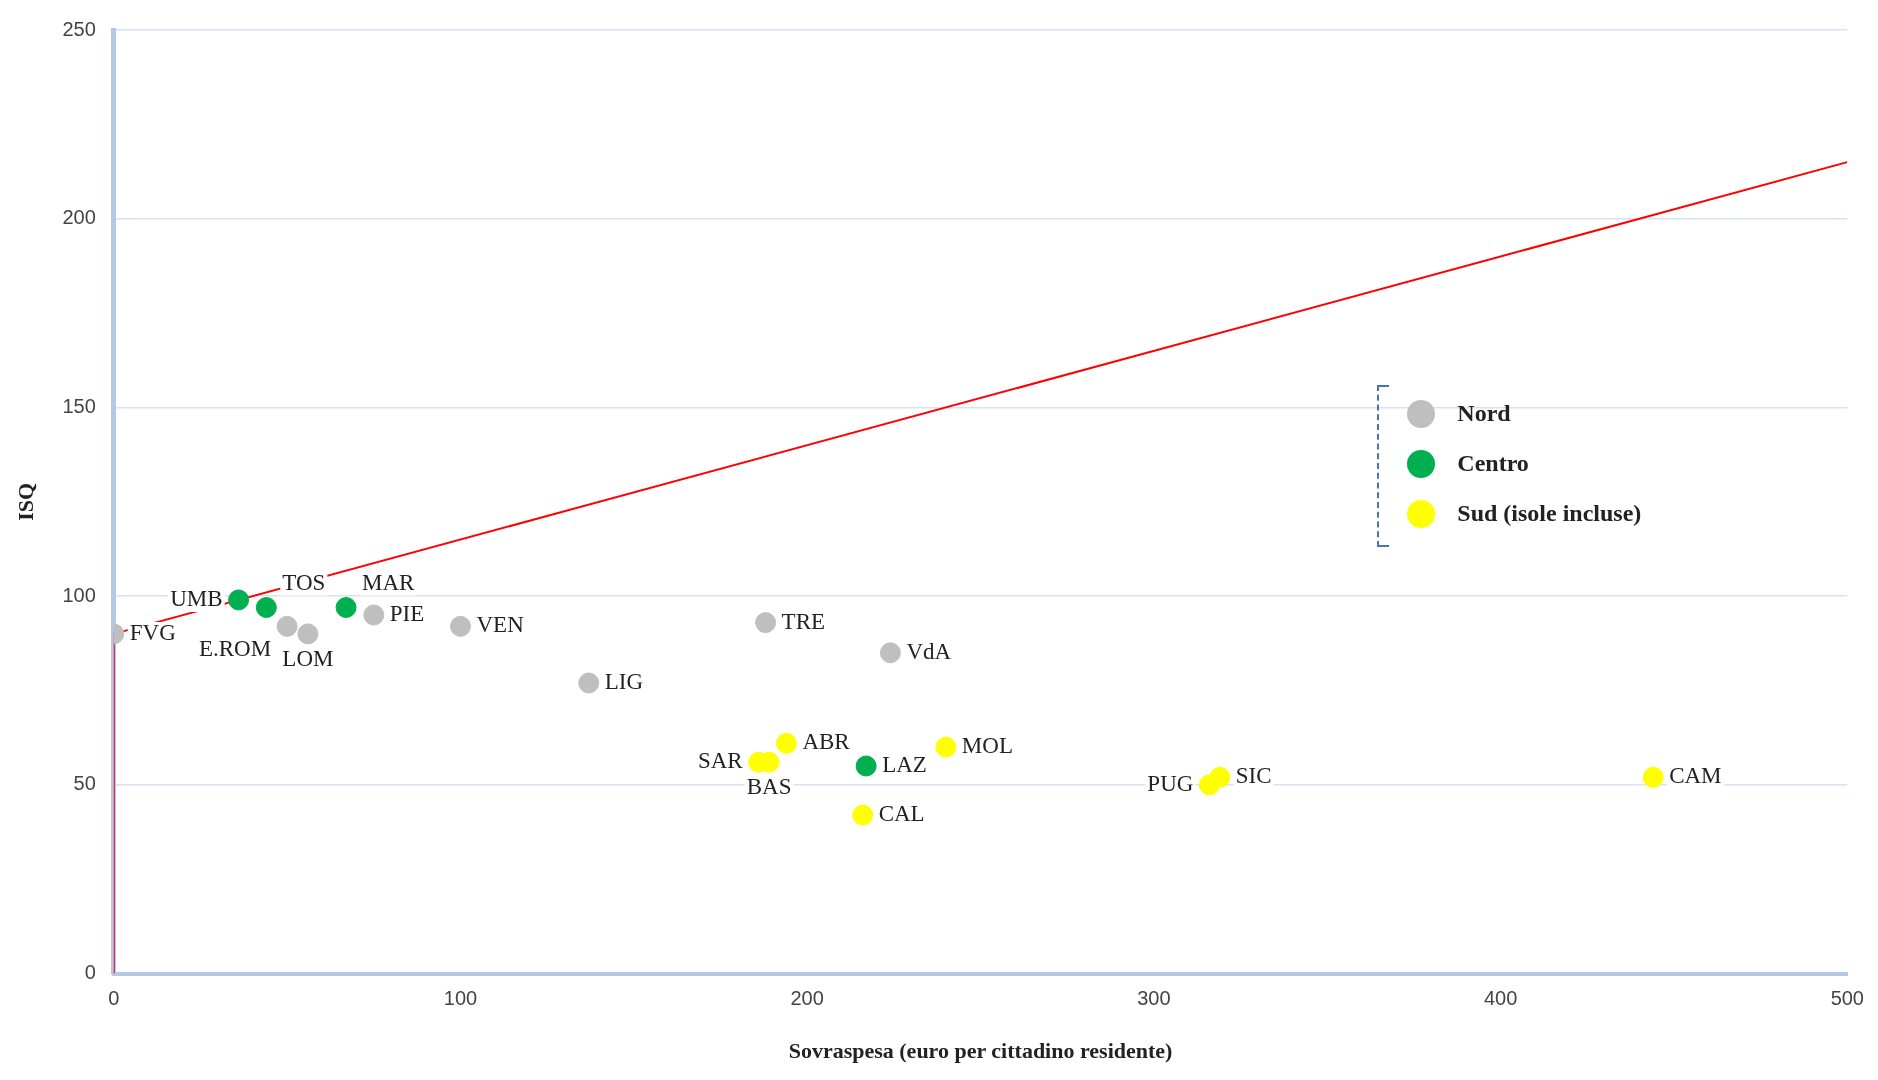 This screenshot has height=1080, width=1878. Describe the element at coordinates (389, 582) in the screenshot. I see `annotation: MAR` at that location.